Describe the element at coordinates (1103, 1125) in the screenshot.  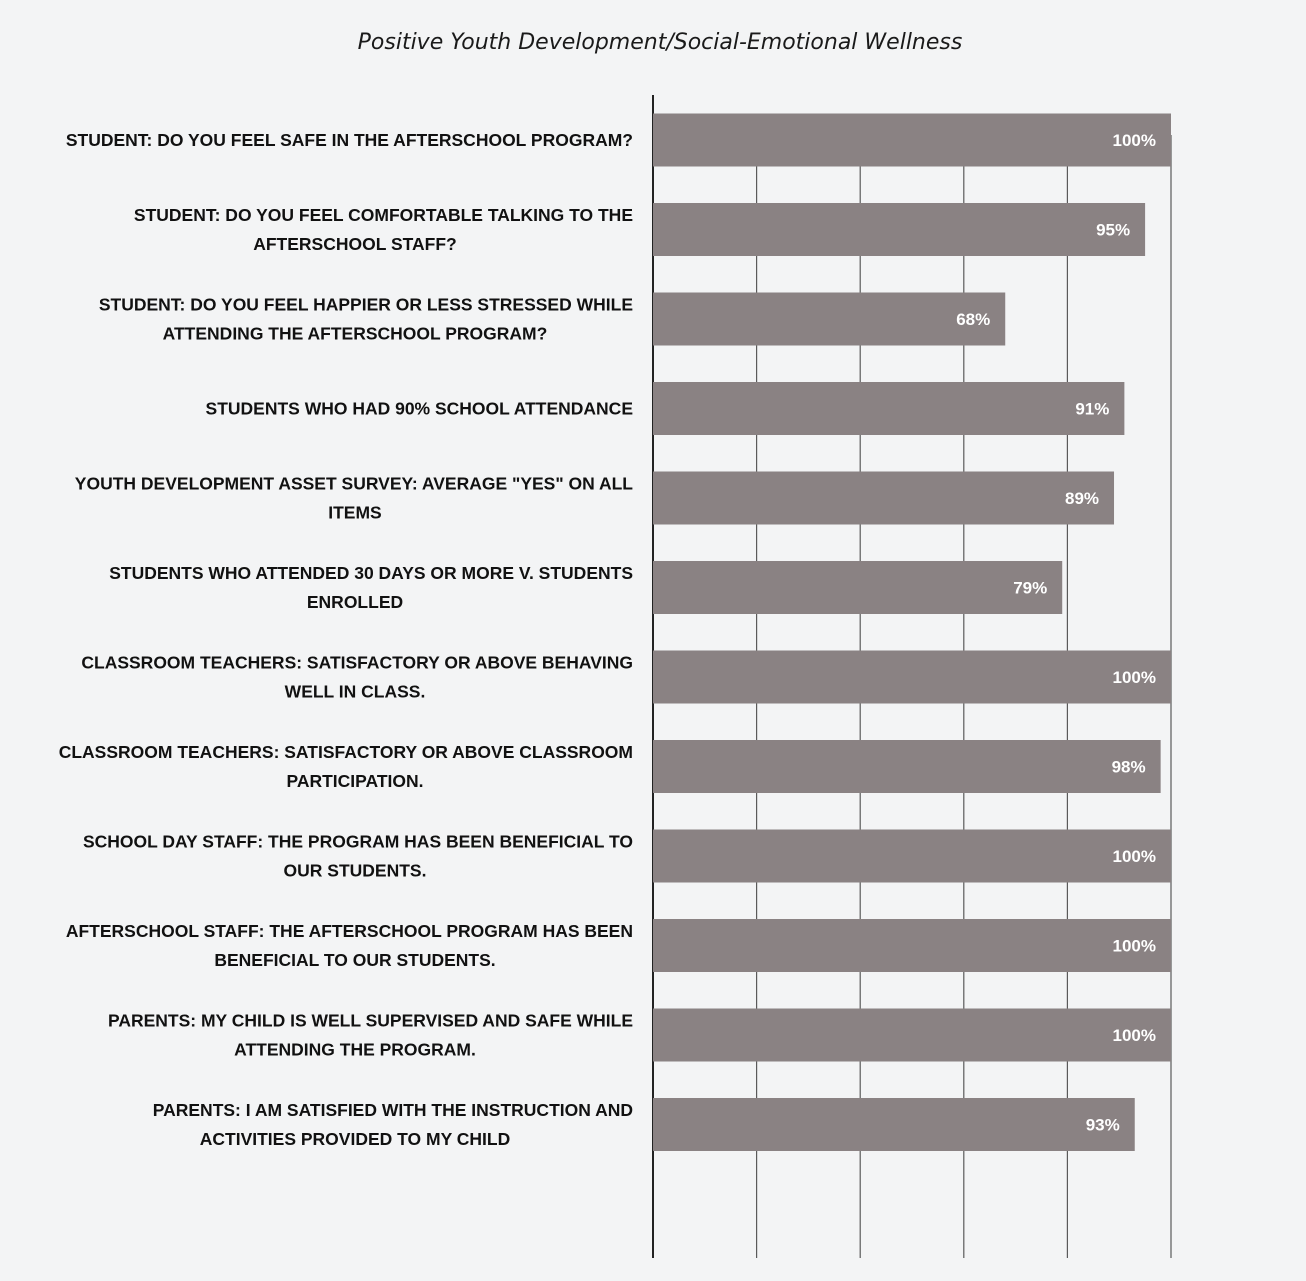
I see `data-label: 93%` at that location.